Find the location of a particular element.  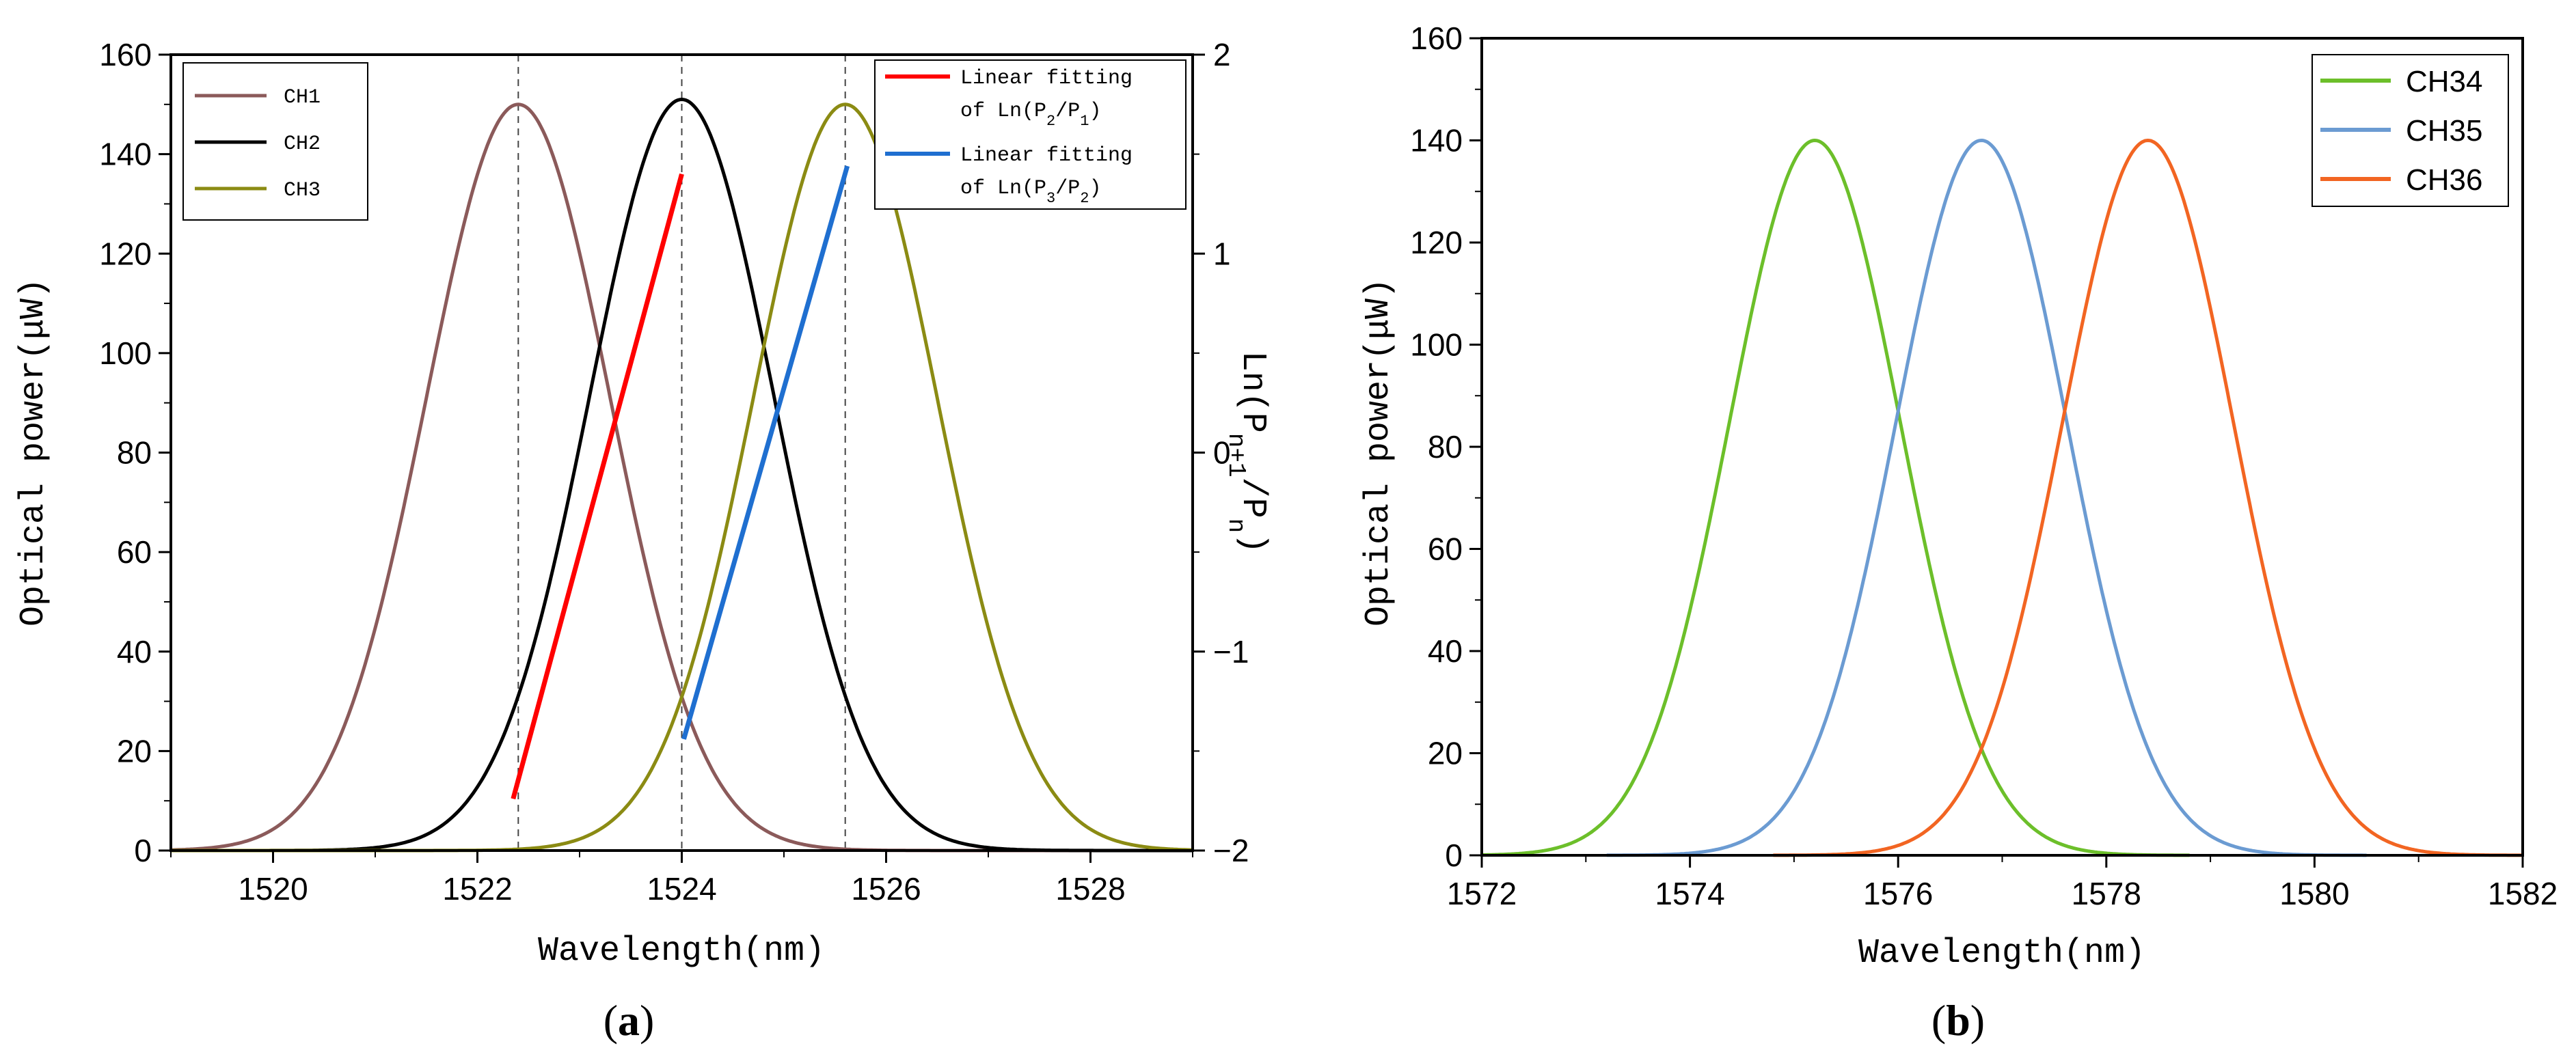

a-x-tick-label: 1526 is located at coordinates (886, 889).